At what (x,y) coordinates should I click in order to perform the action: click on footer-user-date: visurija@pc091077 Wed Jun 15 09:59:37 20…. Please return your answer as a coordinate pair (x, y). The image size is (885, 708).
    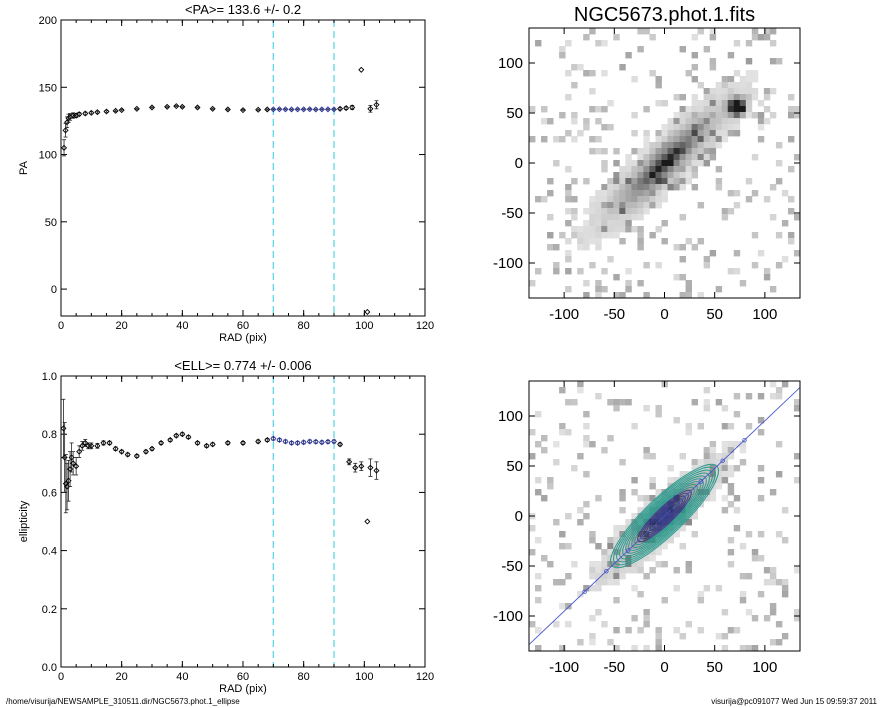
    Looking at the image, I should click on (794, 701).